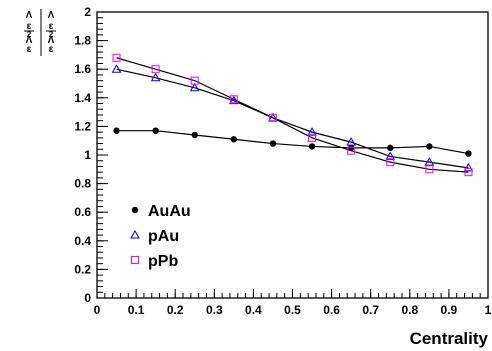 The image size is (492, 351). Describe the element at coordinates (449, 310) in the screenshot. I see `x-tick-label: 0.9` at that location.